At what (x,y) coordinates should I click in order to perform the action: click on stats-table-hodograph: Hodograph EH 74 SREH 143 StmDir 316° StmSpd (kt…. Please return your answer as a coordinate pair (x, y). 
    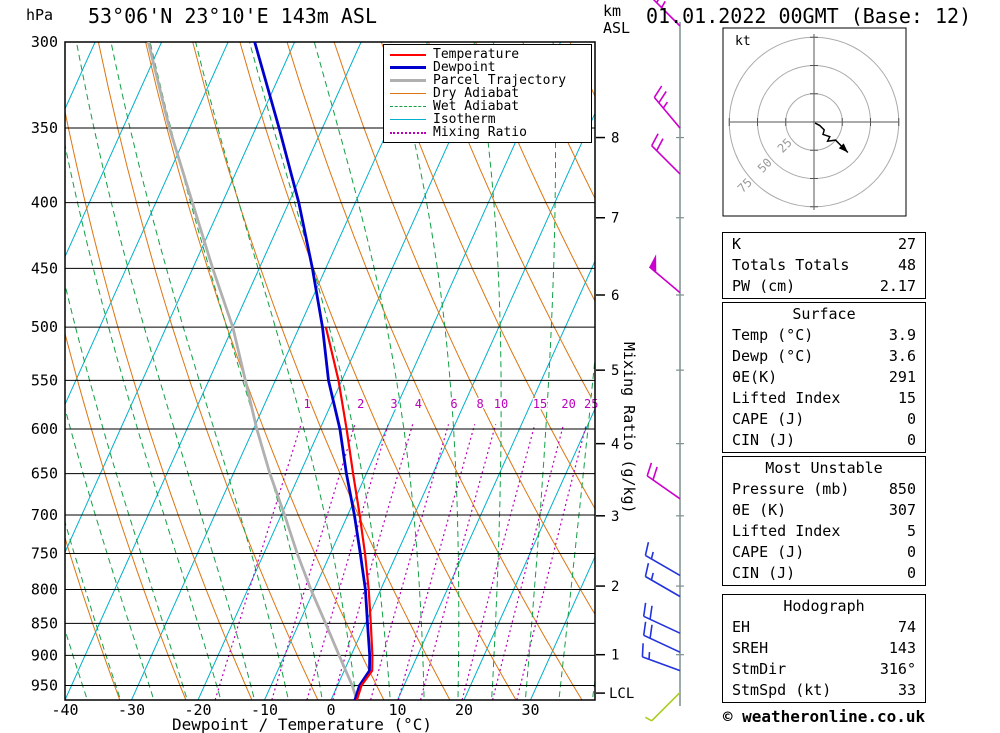
    Looking at the image, I should click on (824, 648).